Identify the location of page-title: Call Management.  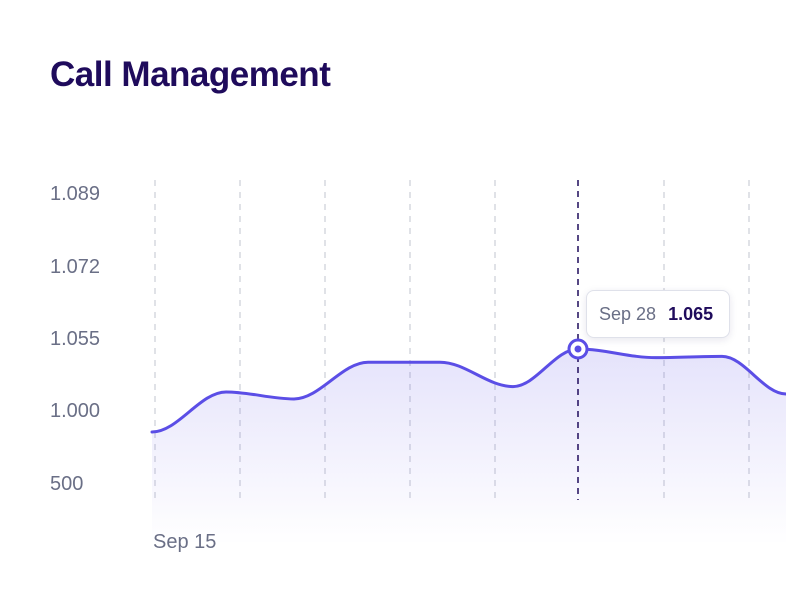
(190, 74).